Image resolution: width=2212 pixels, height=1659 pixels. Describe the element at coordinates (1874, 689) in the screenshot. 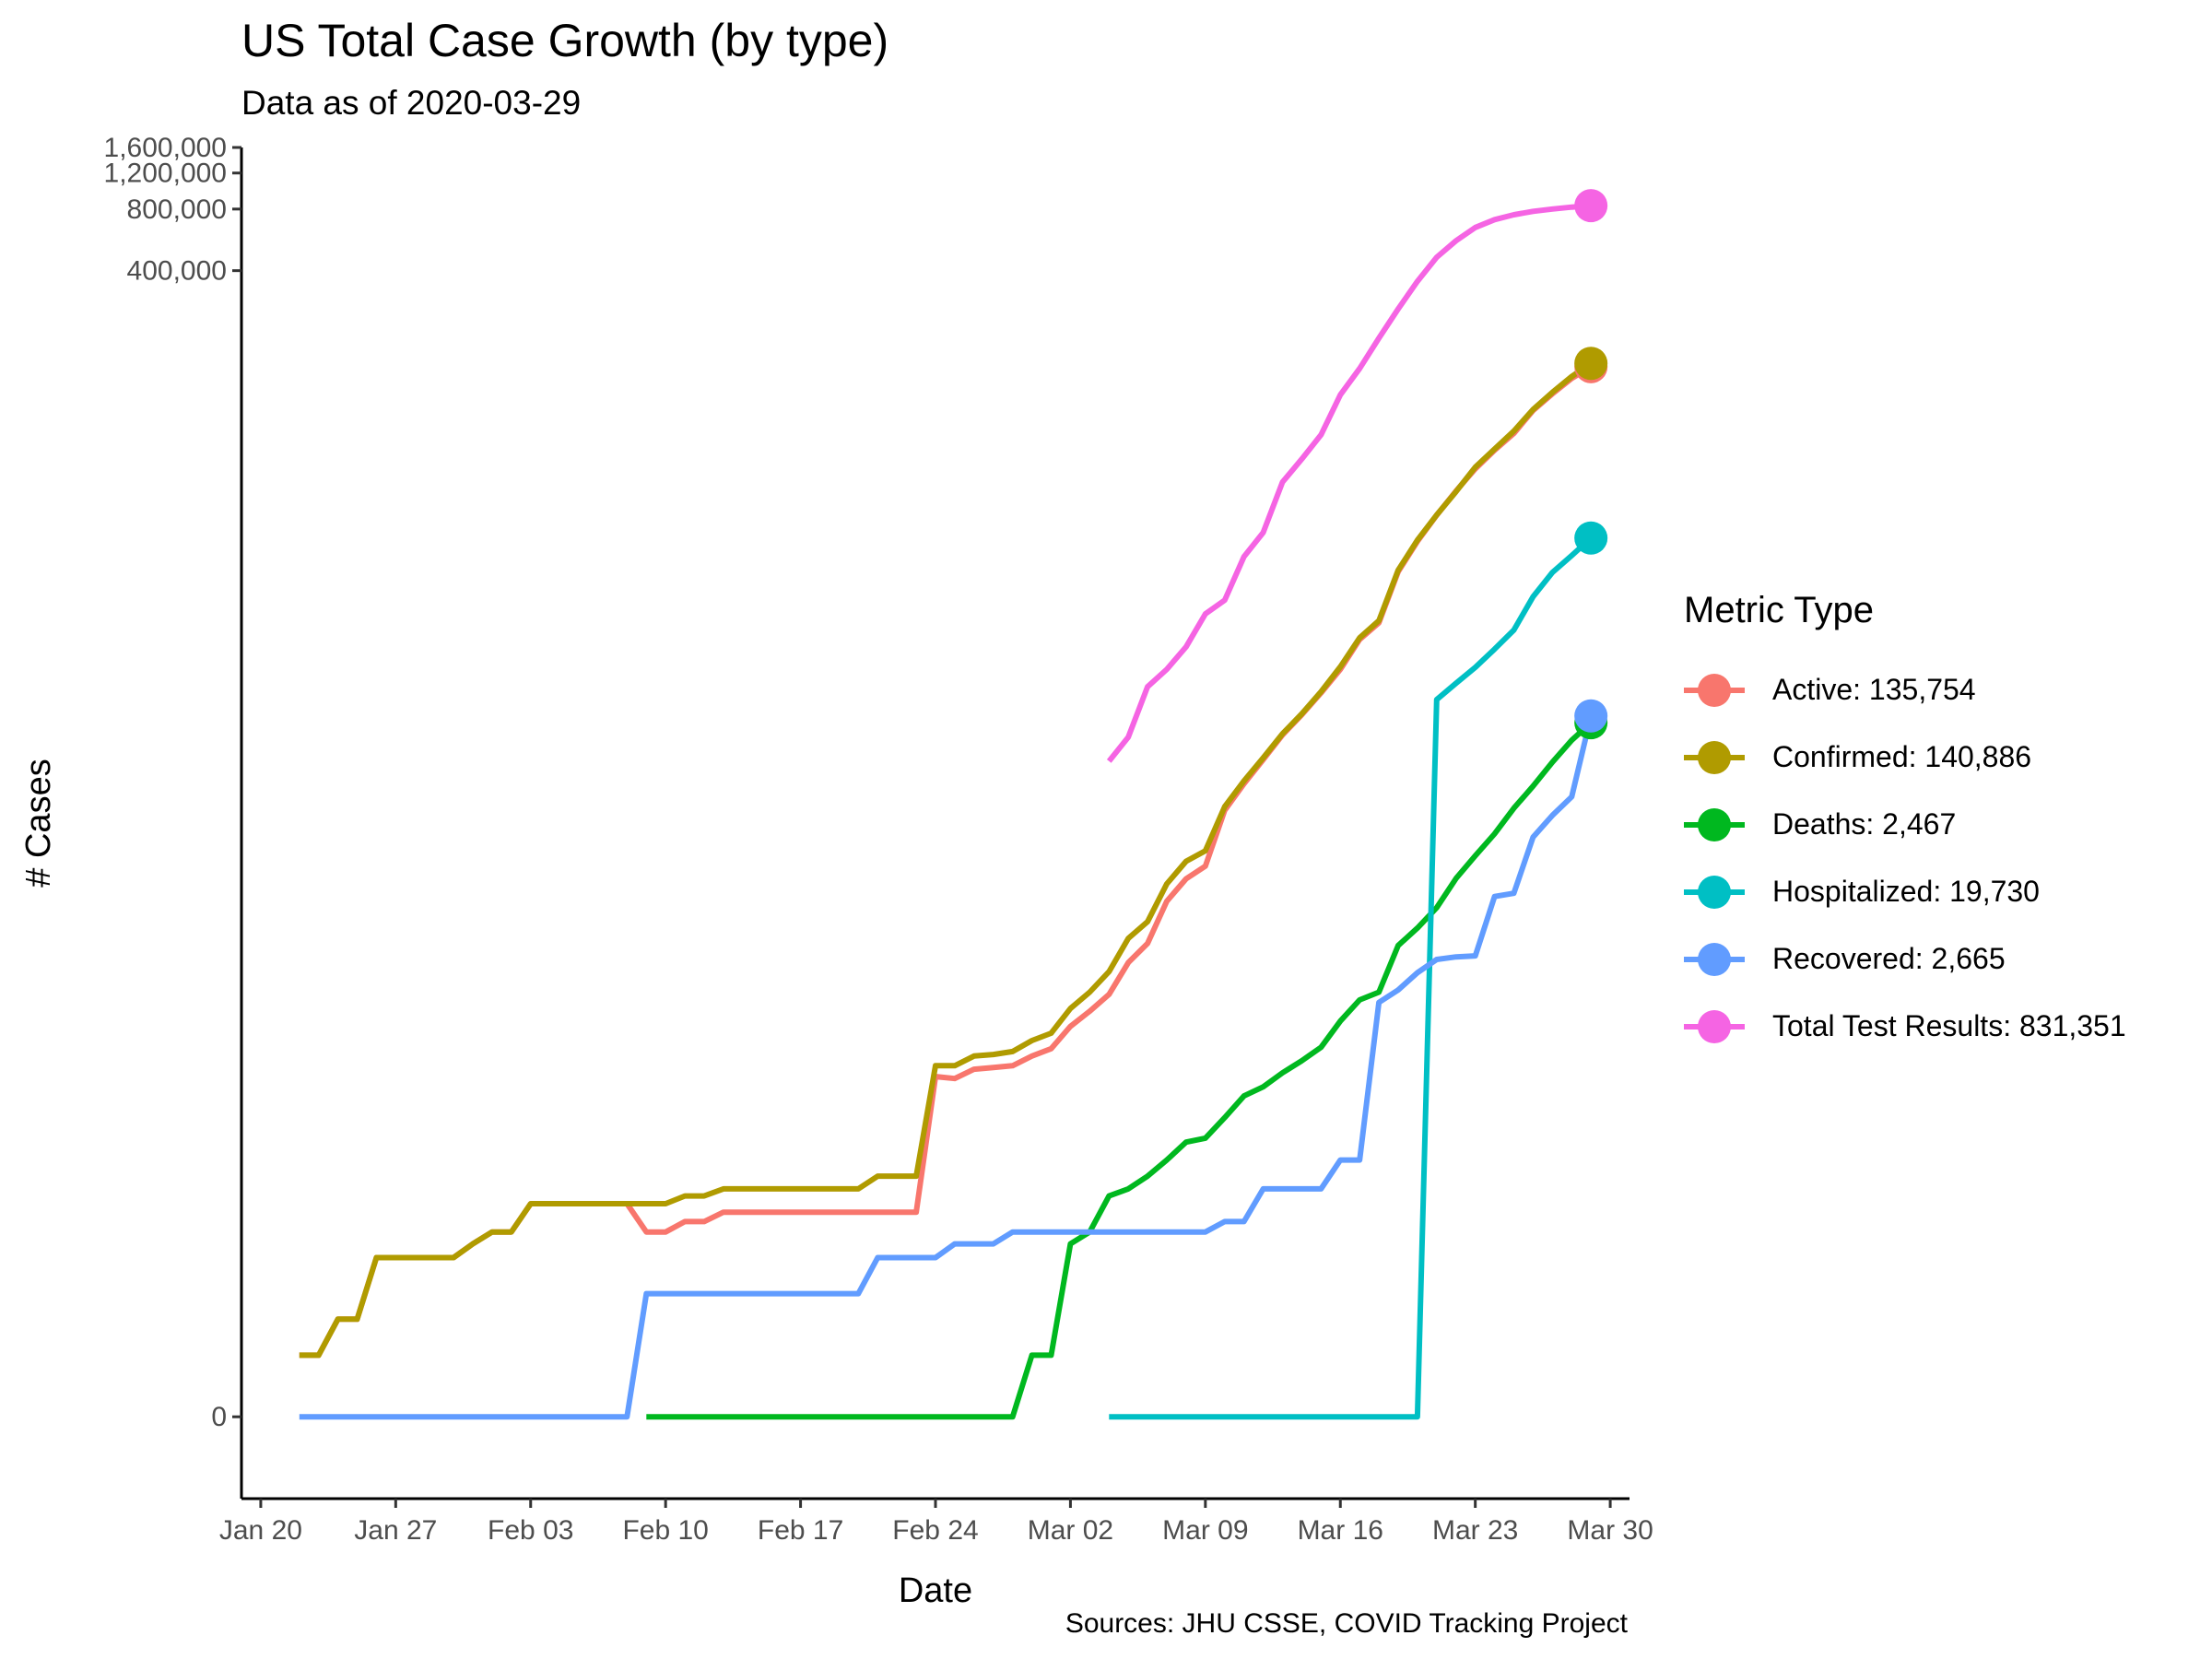

I see `legend-label-active: Active: 135,754` at that location.